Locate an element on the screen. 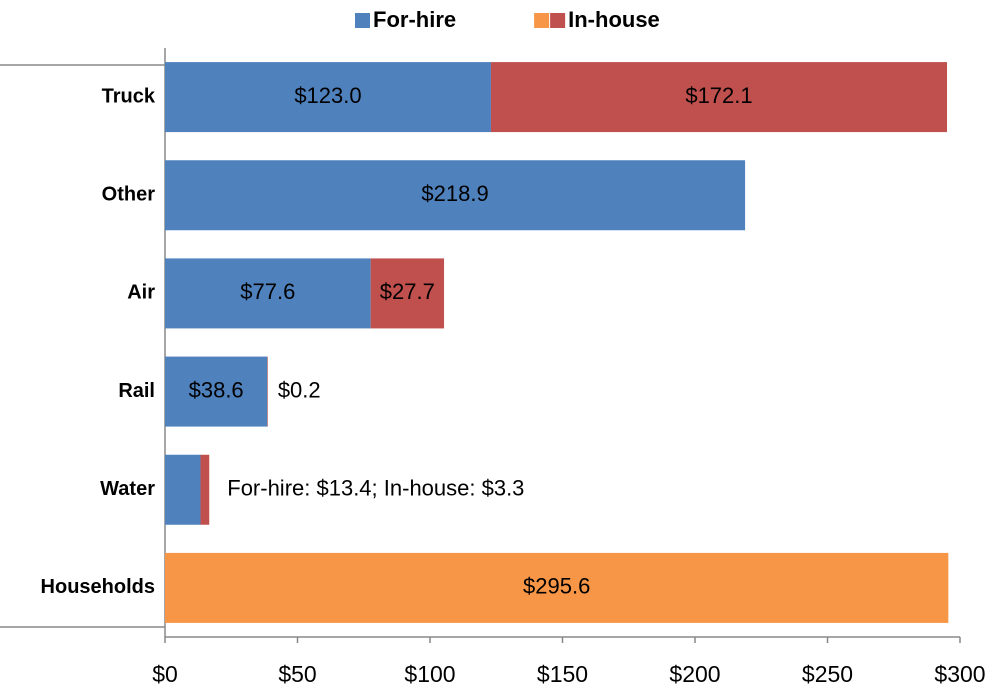 The width and height of the screenshot is (1005, 694). value-label: $218.9 is located at coordinates (454, 193).